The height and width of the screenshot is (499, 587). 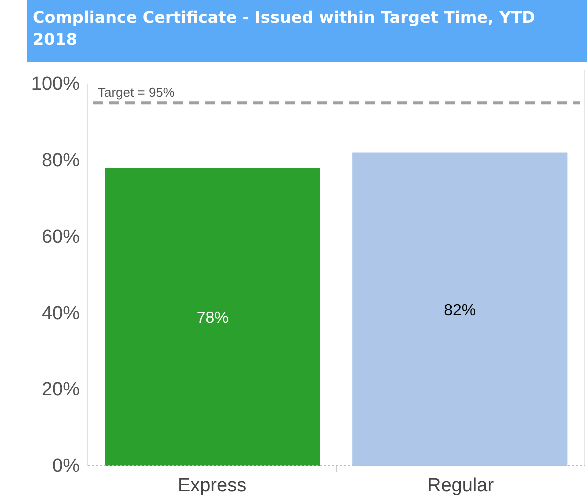 I want to click on y-tick-label: 40%, so click(x=61, y=313).